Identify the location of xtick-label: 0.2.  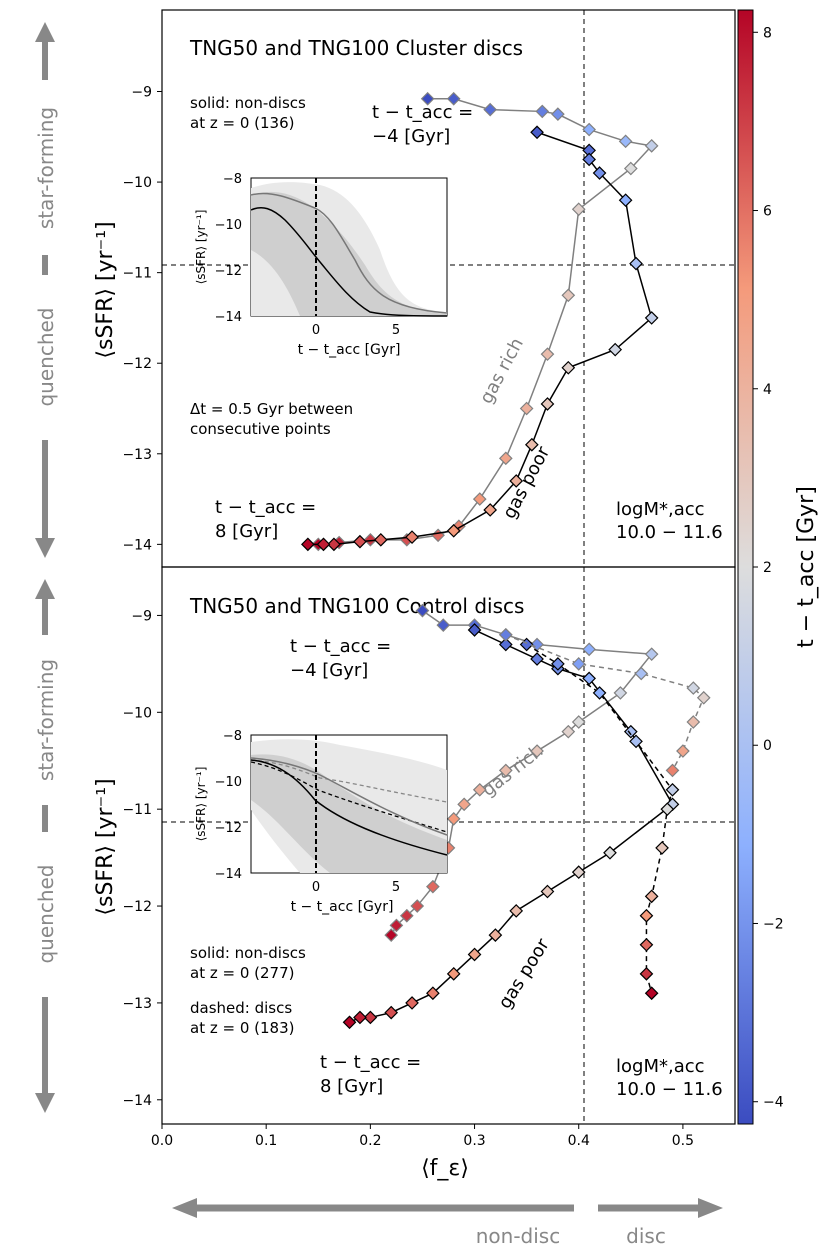
(370, 1141).